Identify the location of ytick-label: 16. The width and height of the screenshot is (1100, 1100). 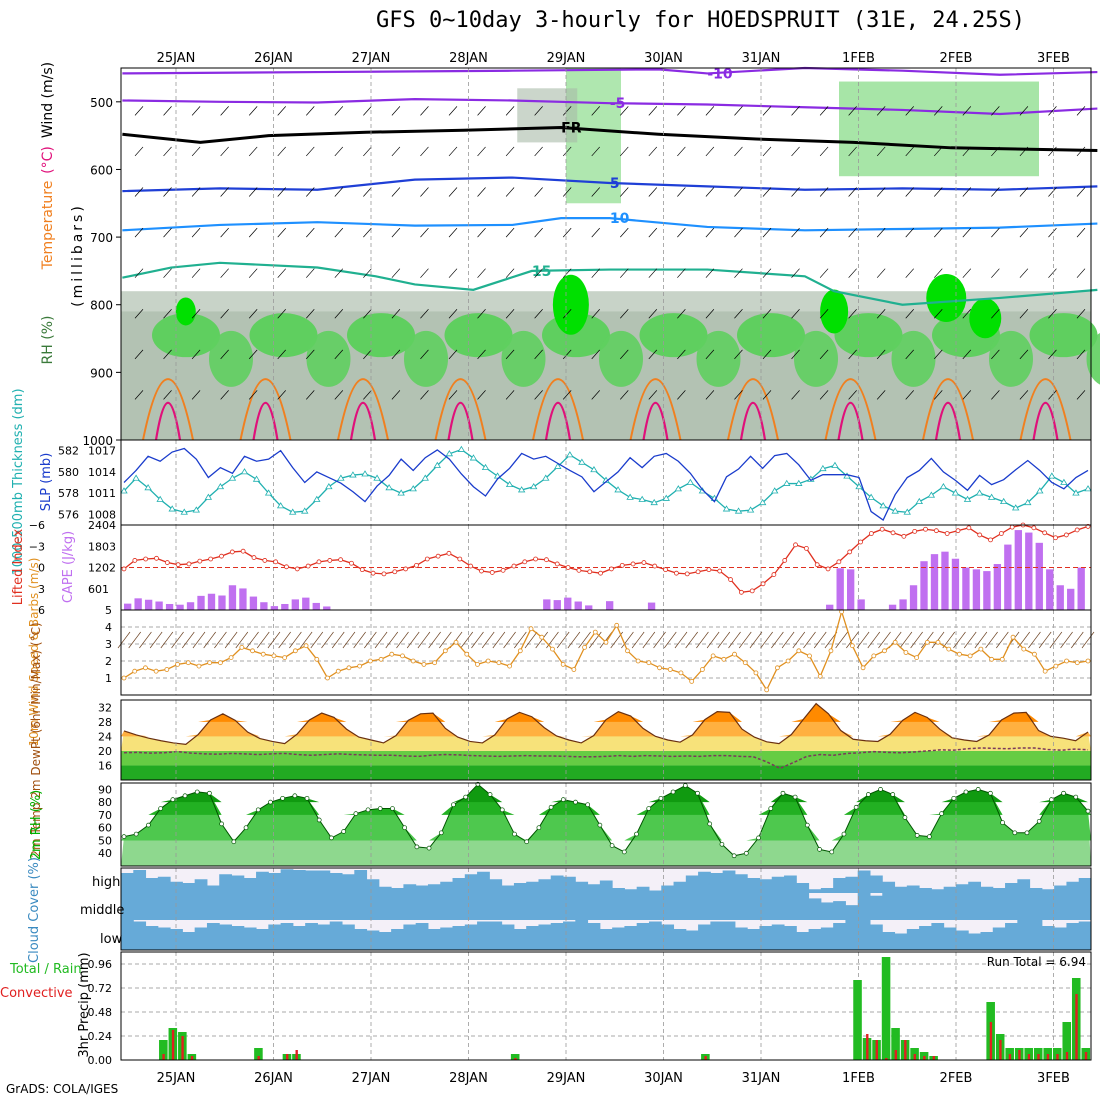
(105, 765).